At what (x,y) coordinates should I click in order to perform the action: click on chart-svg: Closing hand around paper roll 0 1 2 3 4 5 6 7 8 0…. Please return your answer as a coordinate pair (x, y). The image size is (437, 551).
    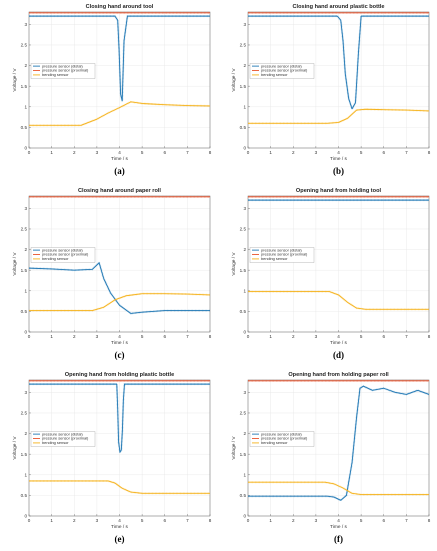
    Looking at the image, I should click on (112, 274).